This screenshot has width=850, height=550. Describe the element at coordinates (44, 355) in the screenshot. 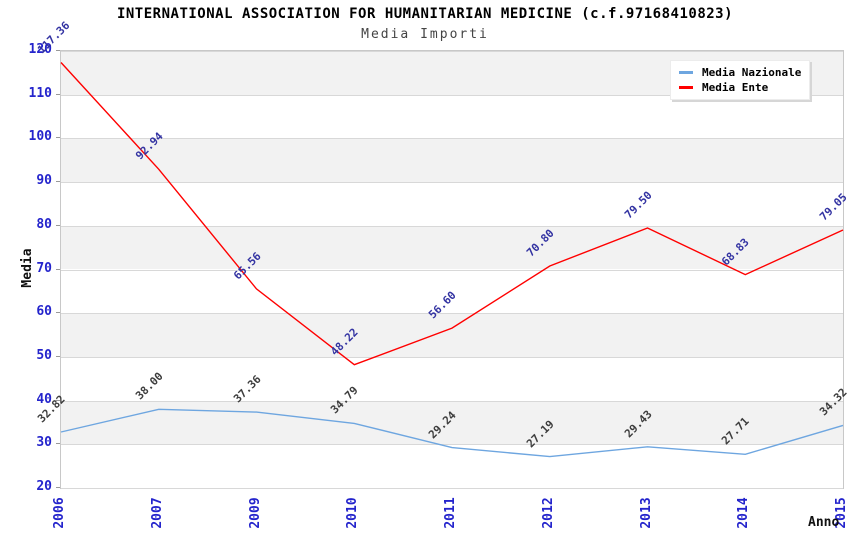

I see `y-tick-label: 50` at that location.